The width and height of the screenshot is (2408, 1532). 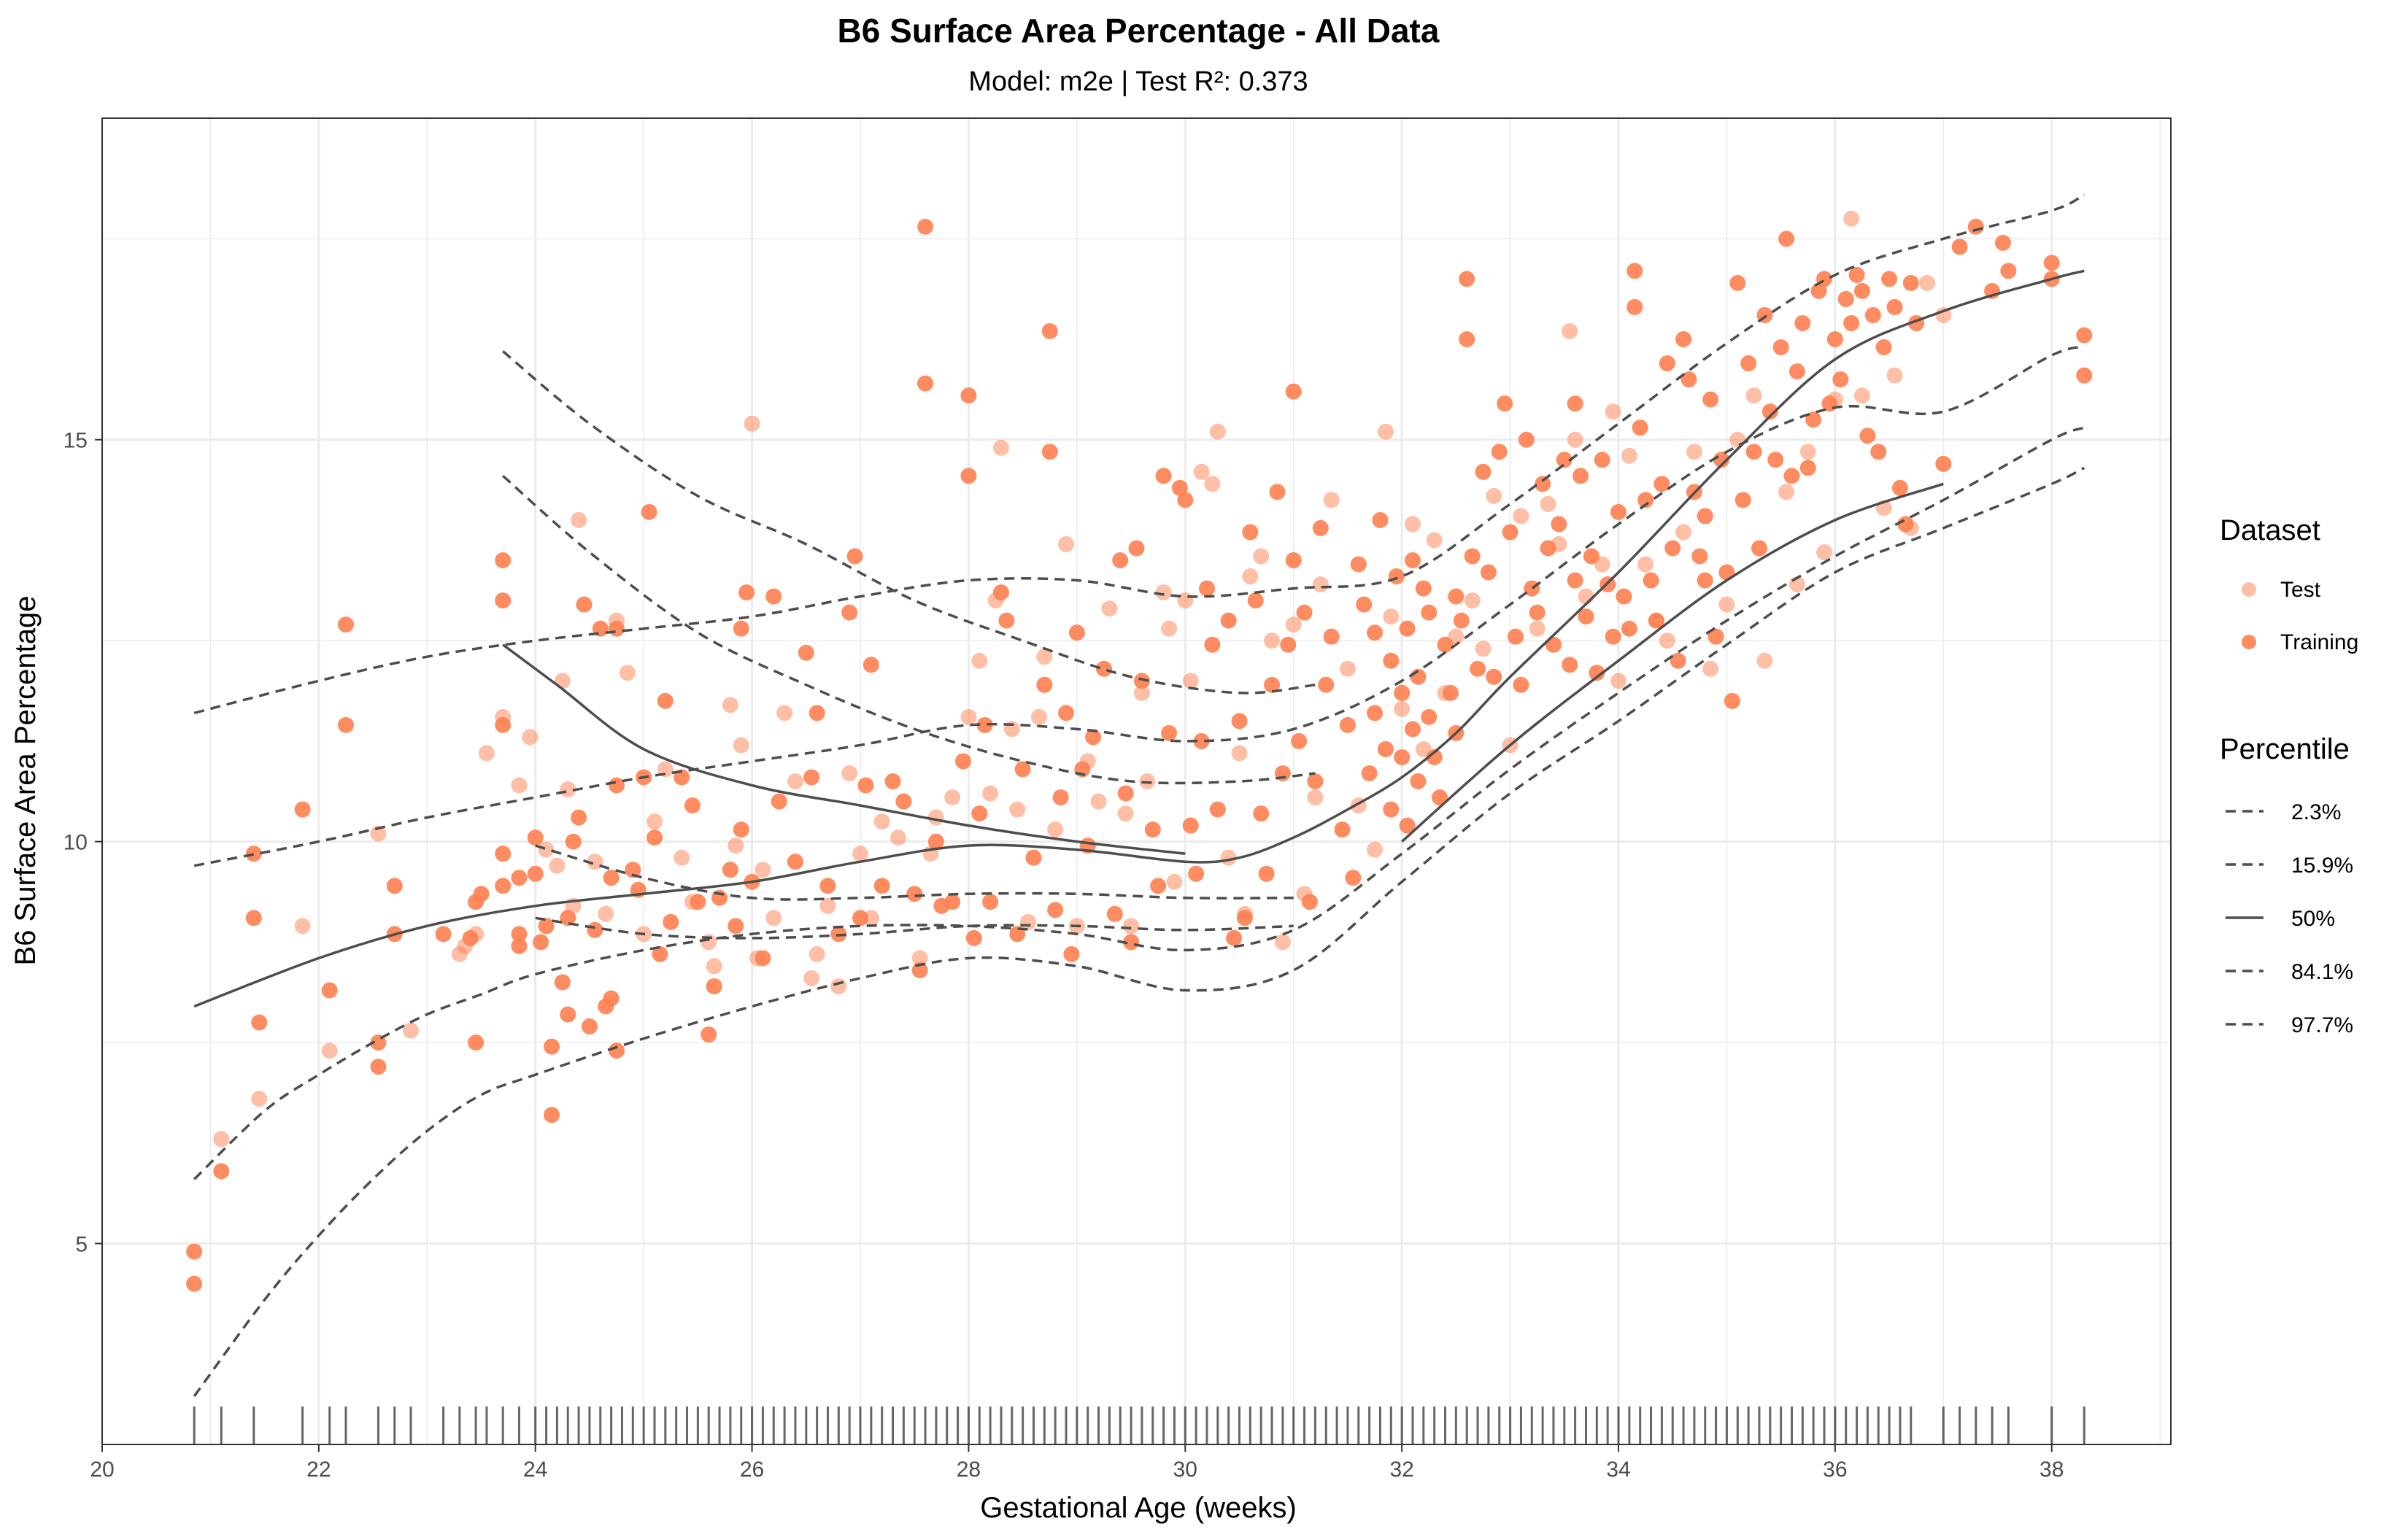 I want to click on x-tick-label: 22, so click(x=318, y=1470).